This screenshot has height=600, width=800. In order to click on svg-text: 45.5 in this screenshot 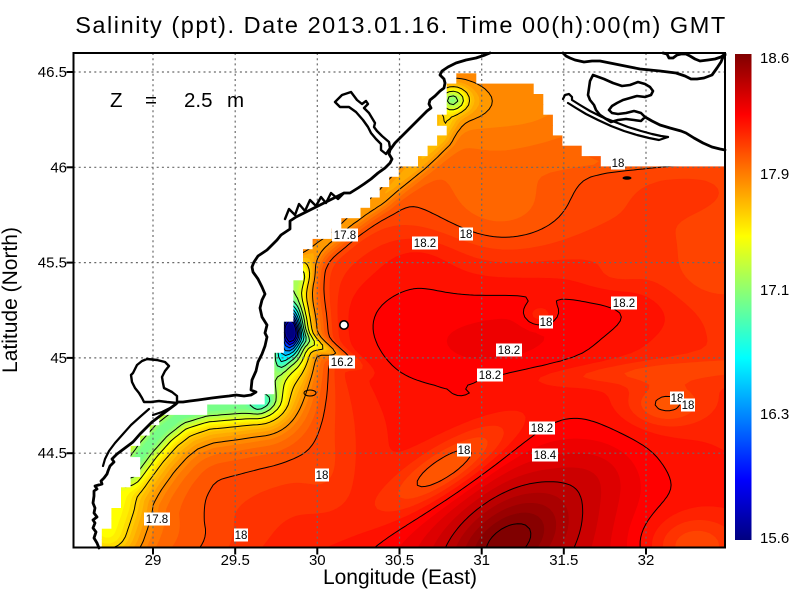, I will do `click(52, 263)`.